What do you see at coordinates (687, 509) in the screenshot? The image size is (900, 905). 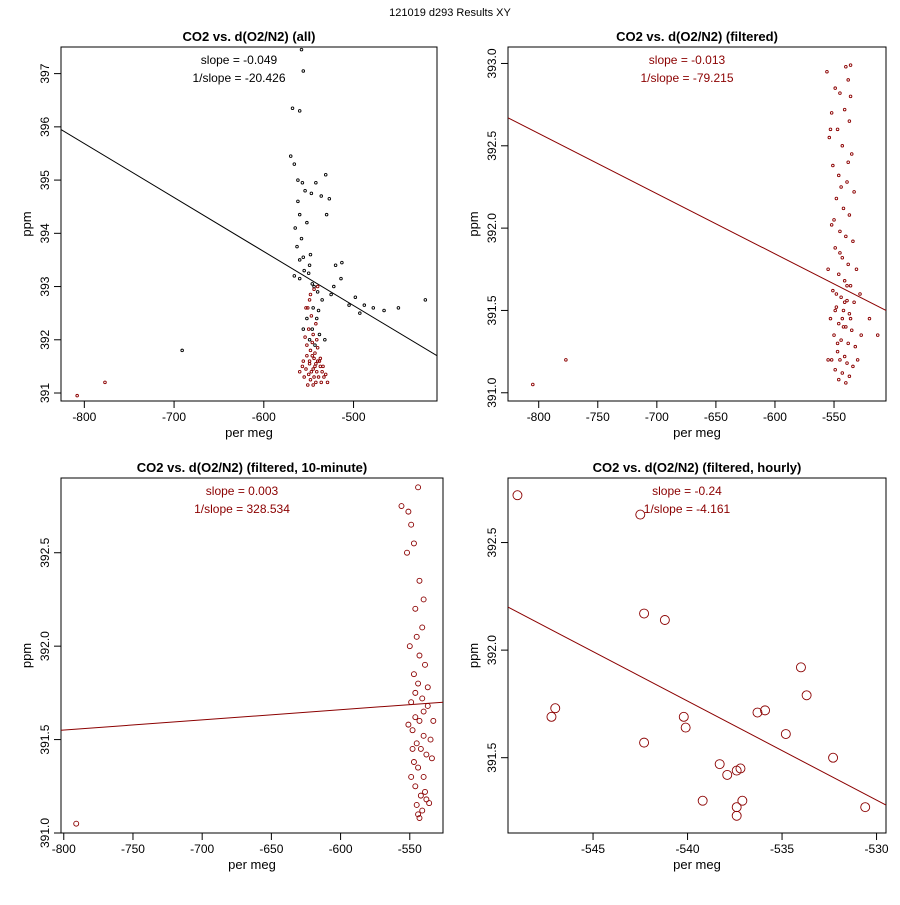 I see `slope-annotation: 1/slope = -4.161` at bounding box center [687, 509].